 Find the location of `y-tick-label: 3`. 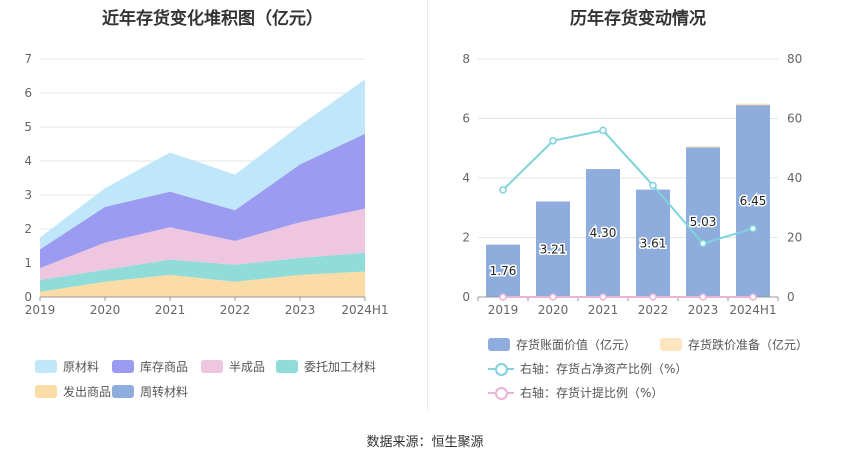

y-tick-label: 3 is located at coordinates (28, 195).